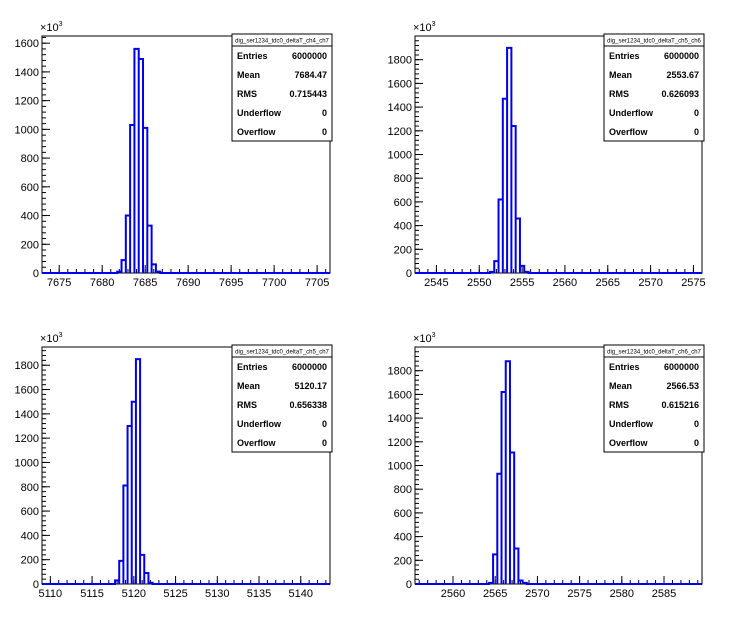 Image resolution: width=746 pixels, height=622 pixels. I want to click on stats-key: Underflow, so click(631, 424).